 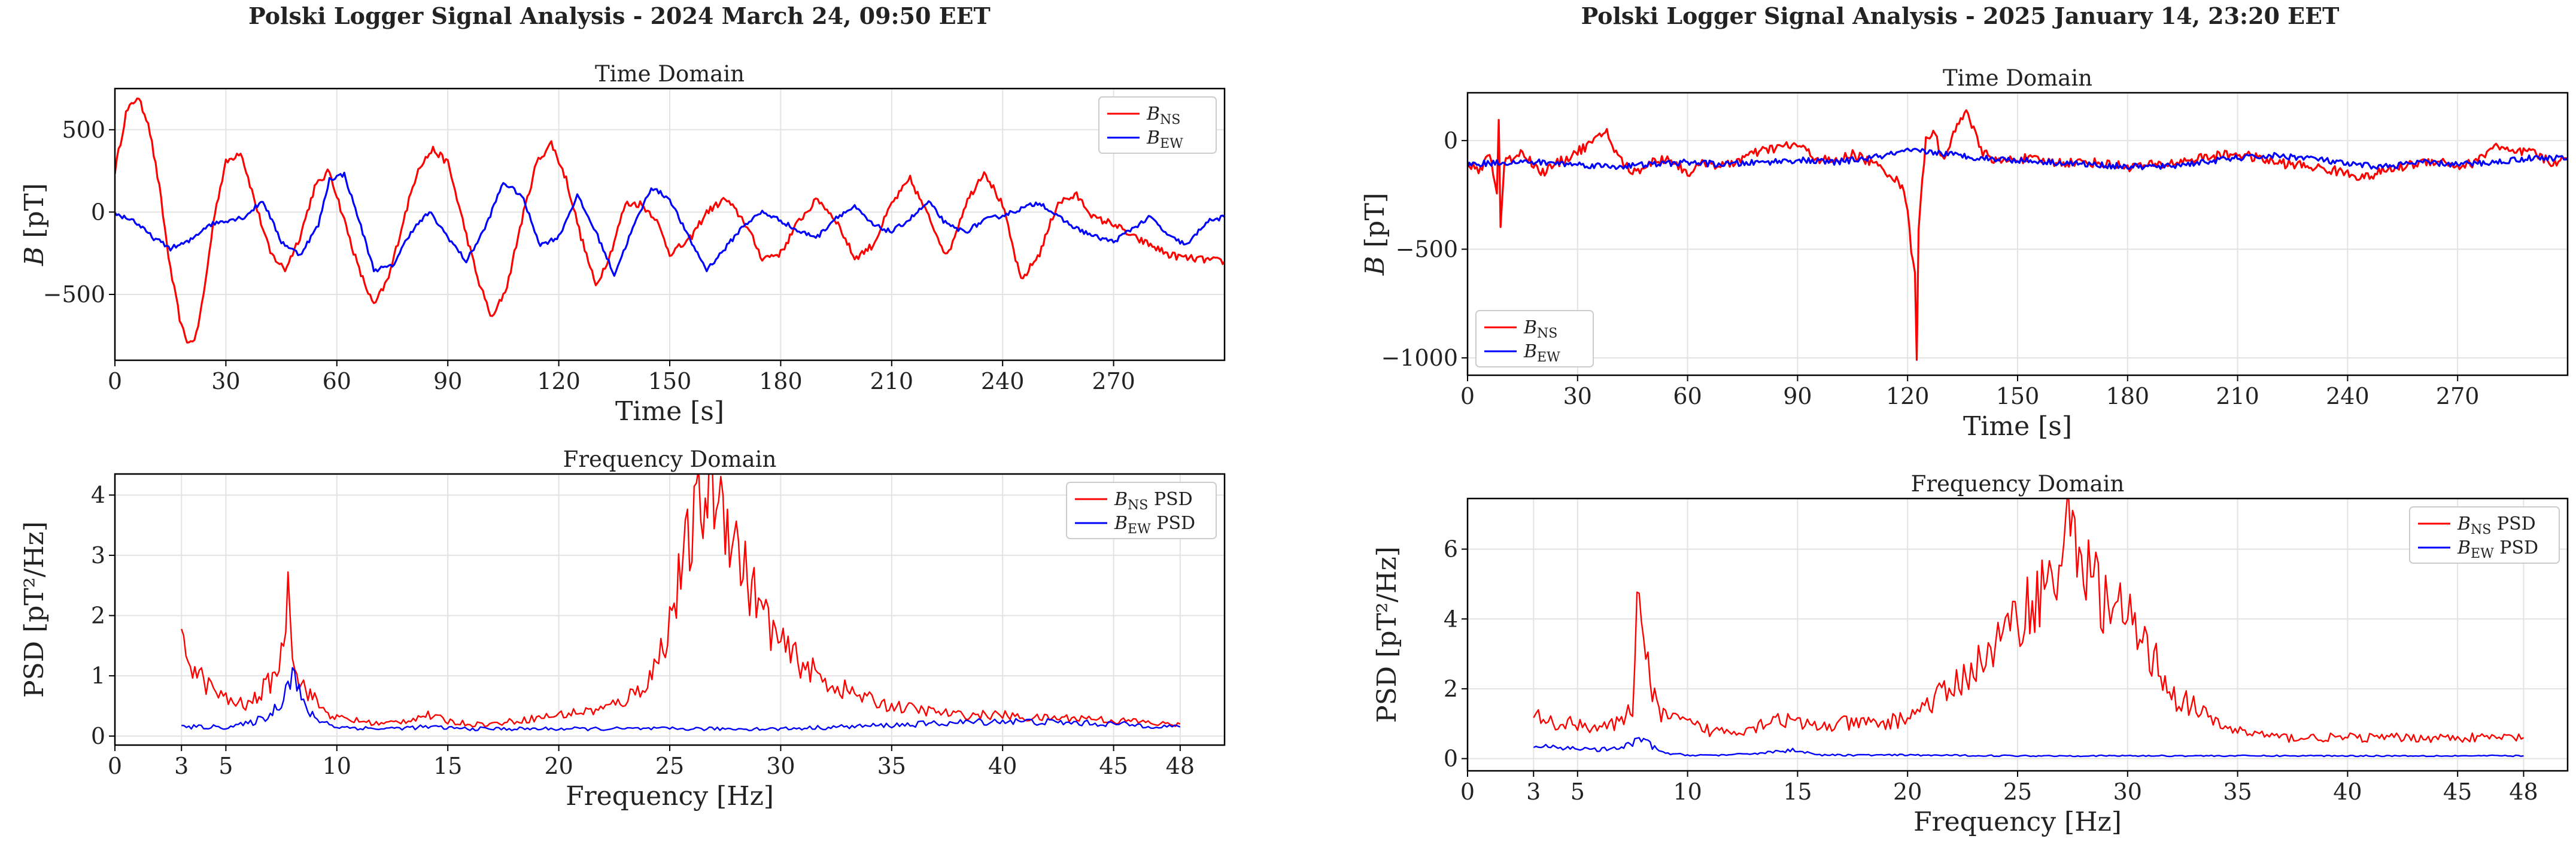 I want to click on freq-2025-x-tick-label: 30, so click(x=2127, y=792).